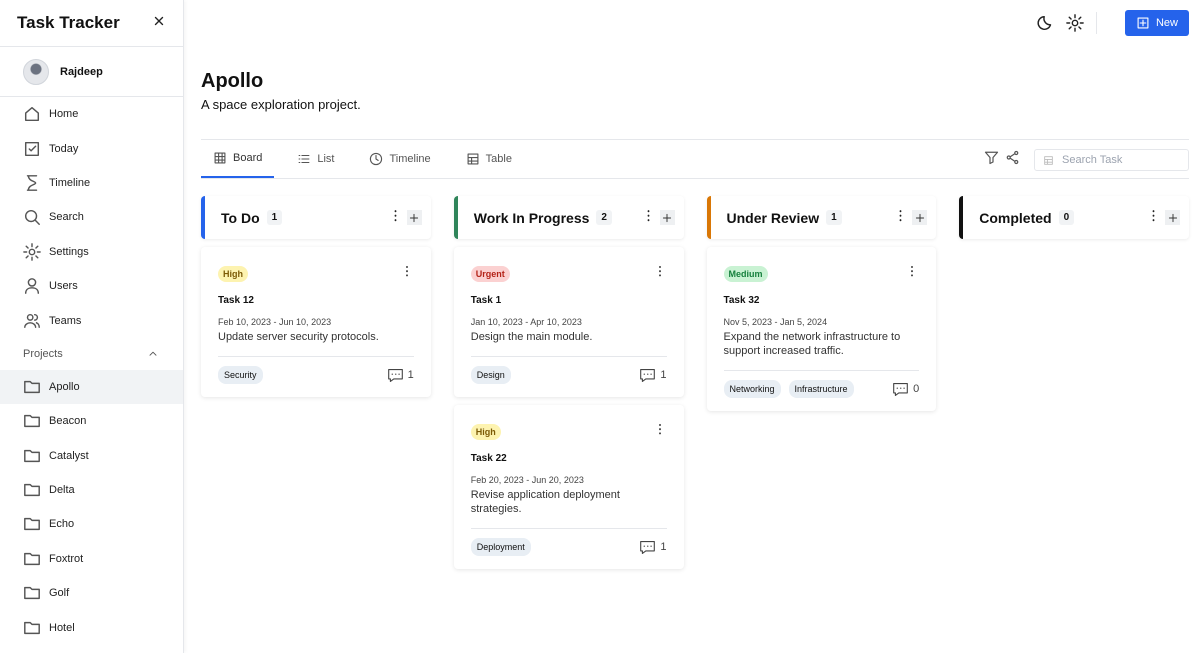  Describe the element at coordinates (1015, 217) in the screenshot. I see `column-name: Completed` at that location.